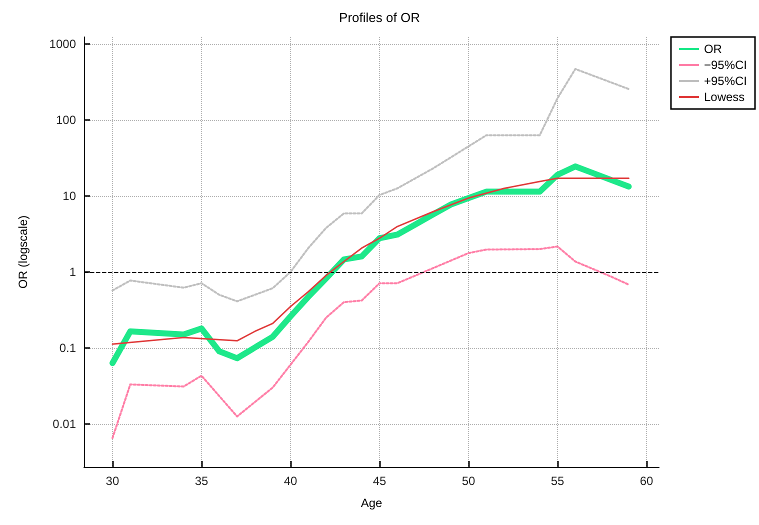  Describe the element at coordinates (726, 65) in the screenshot. I see `legend-label: −95%CI` at that location.